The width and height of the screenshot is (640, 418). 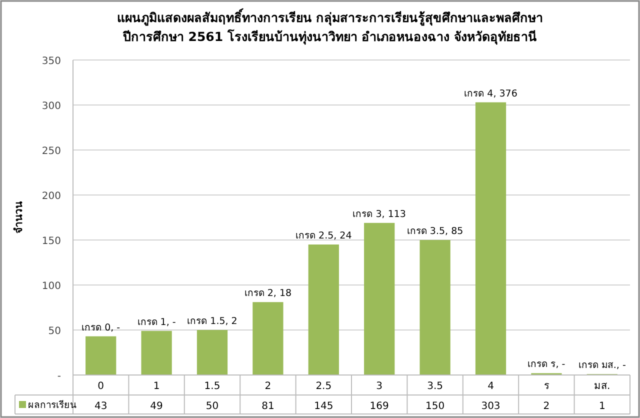 I want to click on chart-title: แผนภูมิแสดงผลสัมฤทธิ์ทางการเรียน กลุ่มสาระการเรียนรู้สุขศึกษาและพลศึกษา ปีการศึกษา 2561 โรงเรียนบ้านทุ่งนาวิทยา อำเภอหนองฉาง จังหวัดอุทัยธานี, so click(x=330, y=26).